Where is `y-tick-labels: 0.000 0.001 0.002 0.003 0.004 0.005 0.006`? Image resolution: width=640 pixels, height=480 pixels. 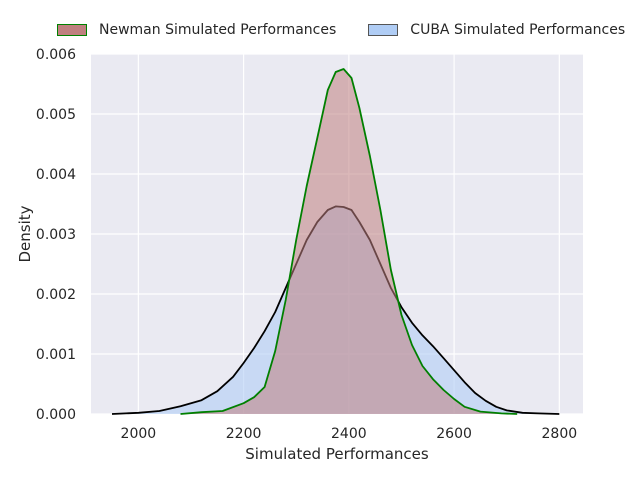
y-tick-labels: 0.000 0.001 0.002 0.003 0.004 0.005 0.006 is located at coordinates (56, 235).